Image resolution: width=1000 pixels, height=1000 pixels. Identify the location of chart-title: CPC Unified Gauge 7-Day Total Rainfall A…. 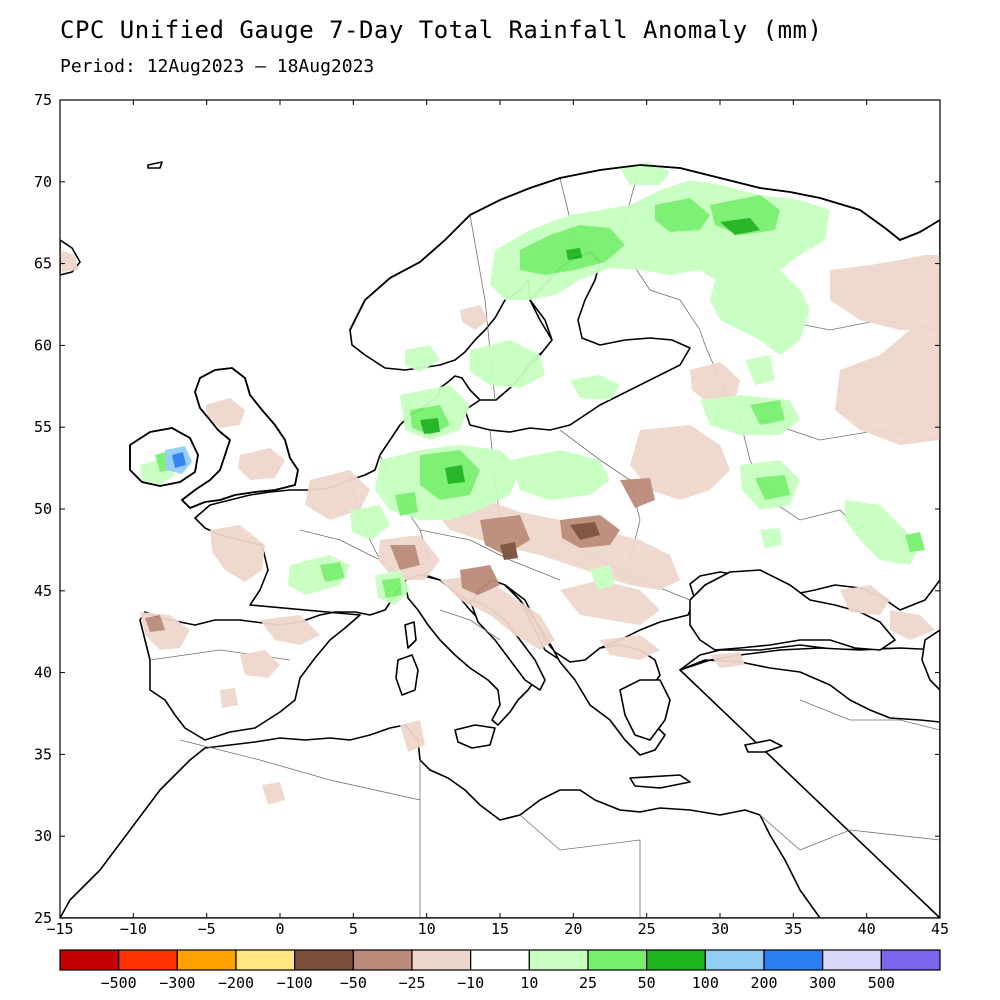
(441, 30).